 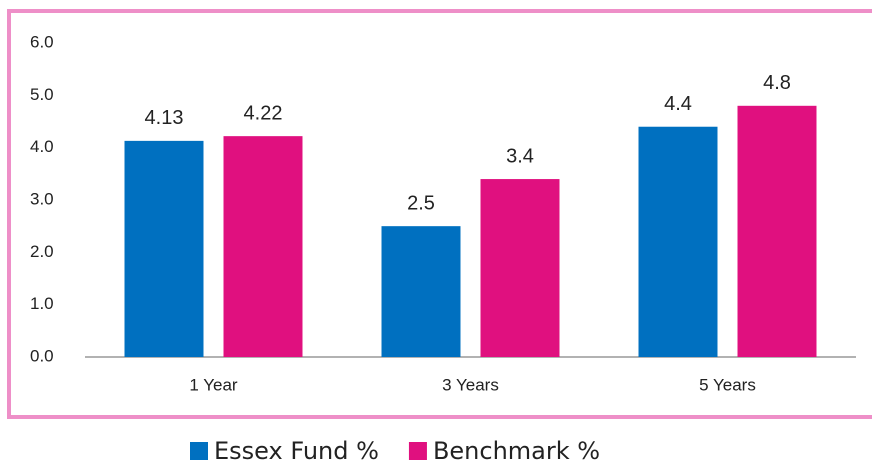 I want to click on value-label: 4.13, so click(x=164, y=118).